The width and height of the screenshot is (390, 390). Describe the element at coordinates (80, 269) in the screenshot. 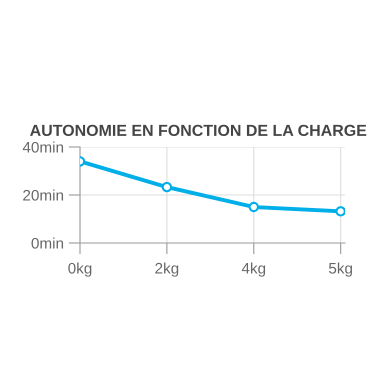

I see `x-tick-label: 0kg` at that location.